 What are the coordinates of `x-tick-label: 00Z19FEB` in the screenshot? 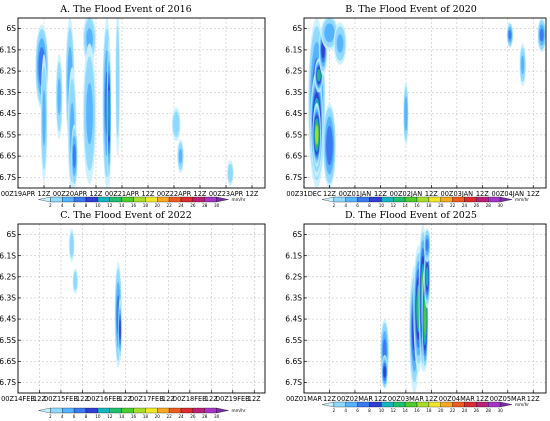 It's located at (233, 399).